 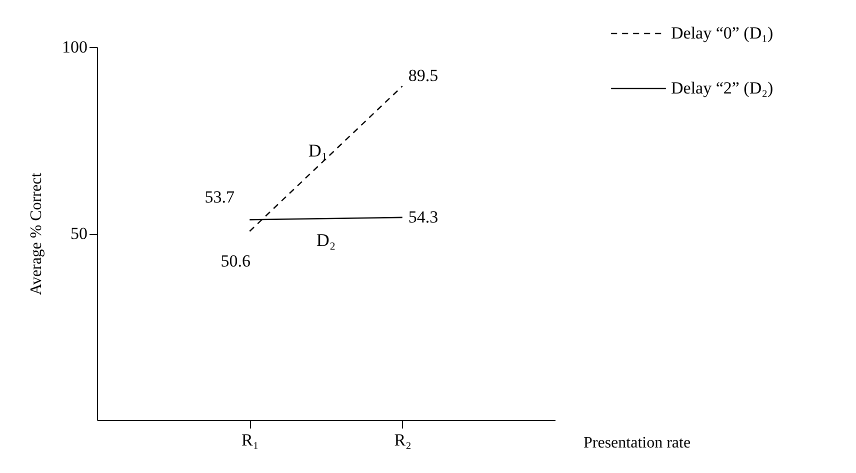 What do you see at coordinates (235, 260) in the screenshot?
I see `data-label: 50.6` at bounding box center [235, 260].